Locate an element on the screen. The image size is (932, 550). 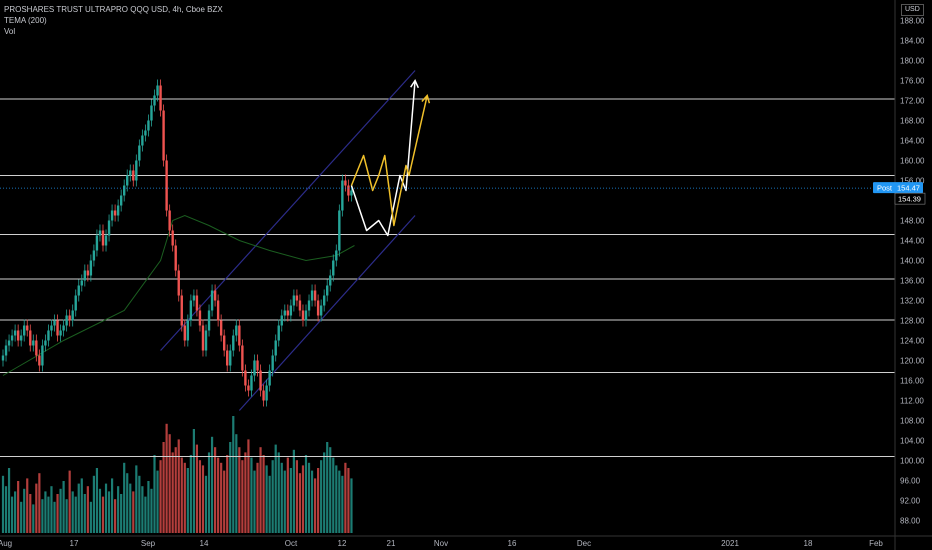
y-tick-label: 136.00 is located at coordinates (912, 281).